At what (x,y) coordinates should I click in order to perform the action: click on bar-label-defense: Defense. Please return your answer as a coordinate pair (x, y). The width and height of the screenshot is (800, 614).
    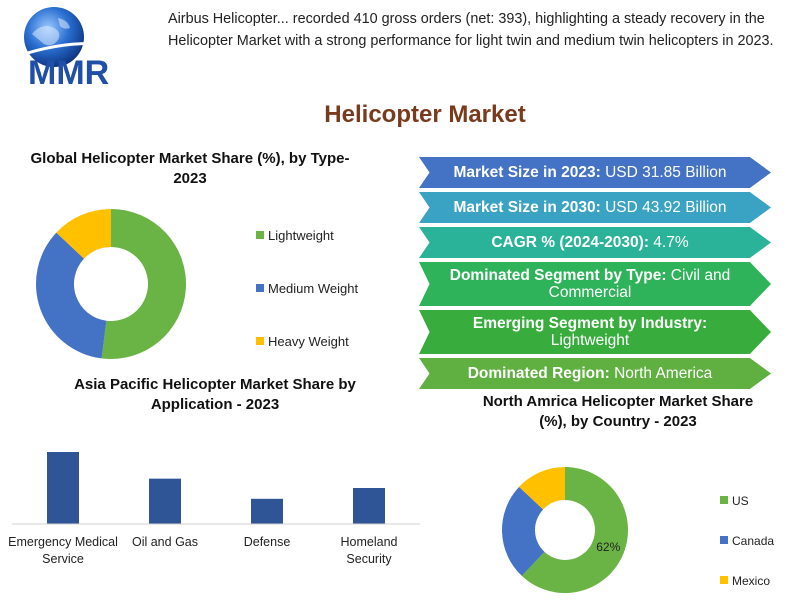
    Looking at the image, I should click on (267, 542).